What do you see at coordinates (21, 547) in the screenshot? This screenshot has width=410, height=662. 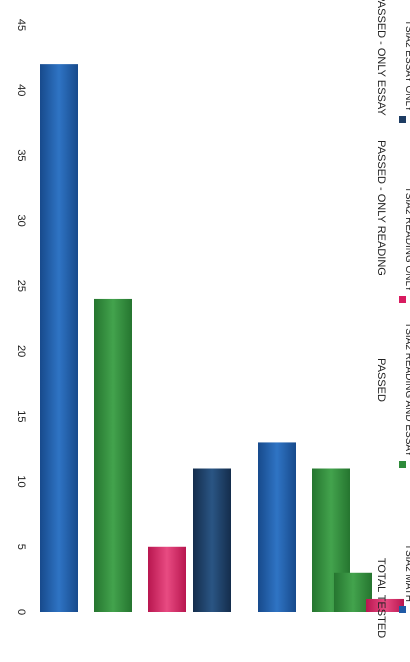 I see `y-tick-label: 5` at bounding box center [21, 547].